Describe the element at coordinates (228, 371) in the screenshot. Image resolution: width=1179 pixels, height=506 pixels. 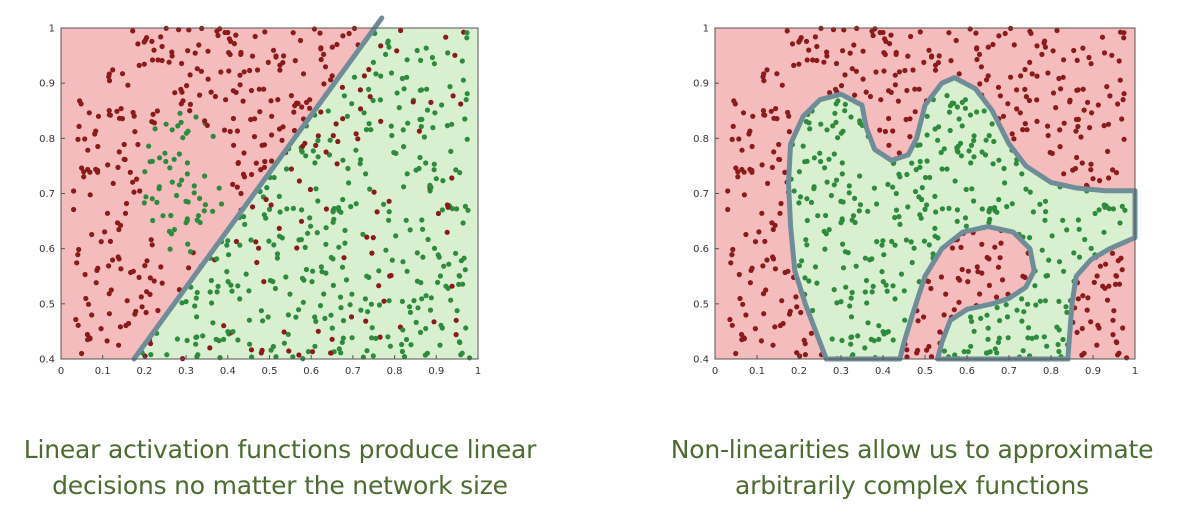
I see `x-tick-label: 0.4` at that location.